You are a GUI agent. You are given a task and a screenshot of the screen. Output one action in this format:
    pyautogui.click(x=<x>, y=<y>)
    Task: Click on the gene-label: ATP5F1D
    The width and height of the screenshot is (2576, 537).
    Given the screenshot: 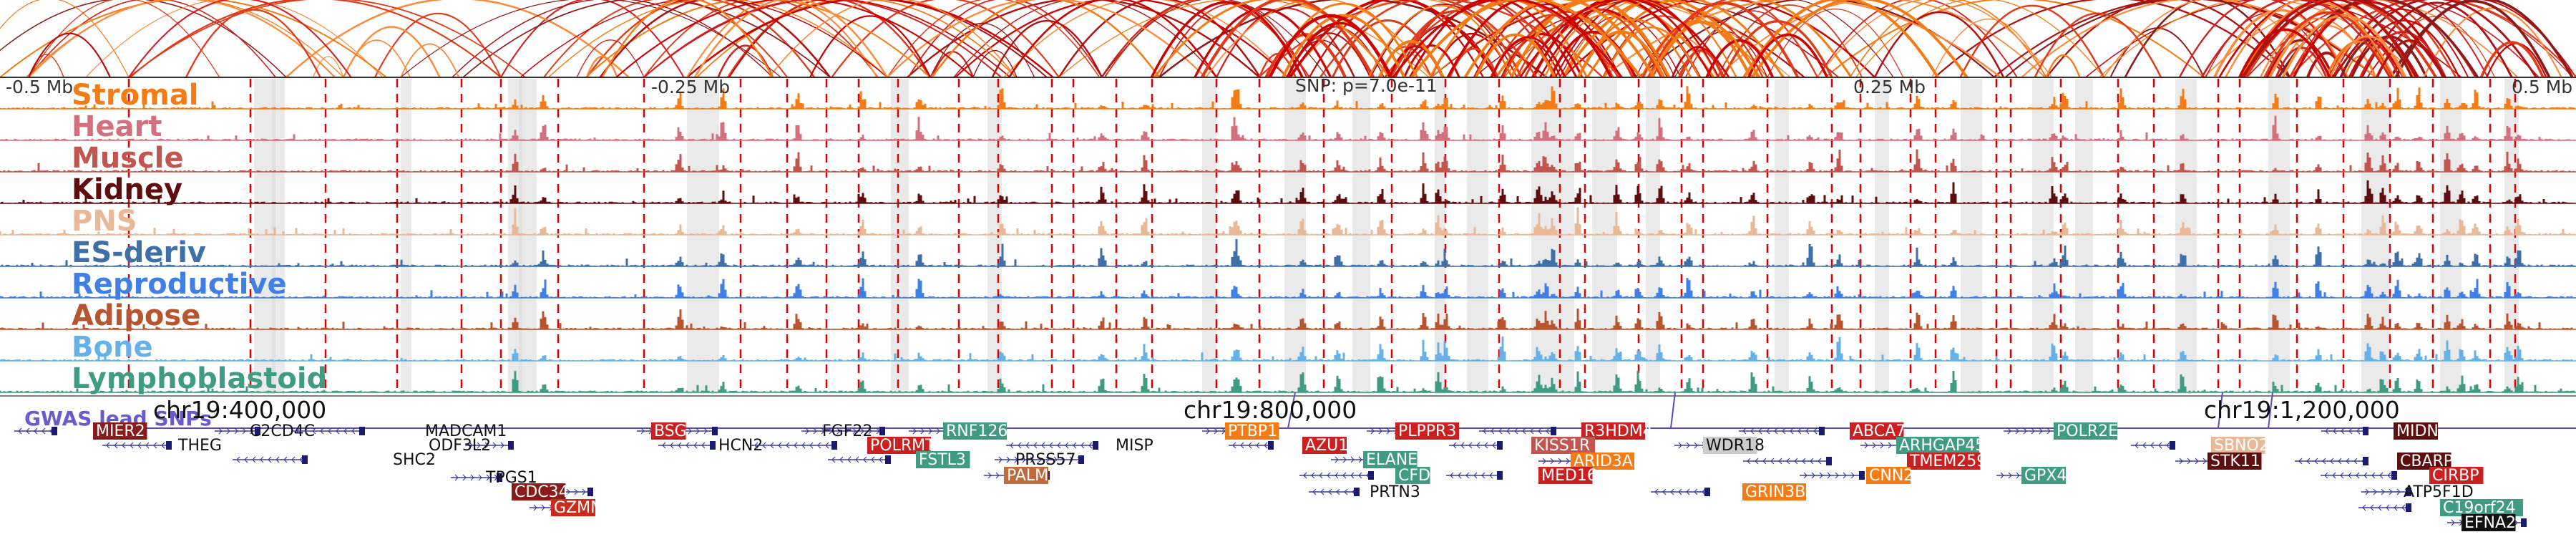 What is the action you would take?
    pyautogui.click(x=2439, y=492)
    